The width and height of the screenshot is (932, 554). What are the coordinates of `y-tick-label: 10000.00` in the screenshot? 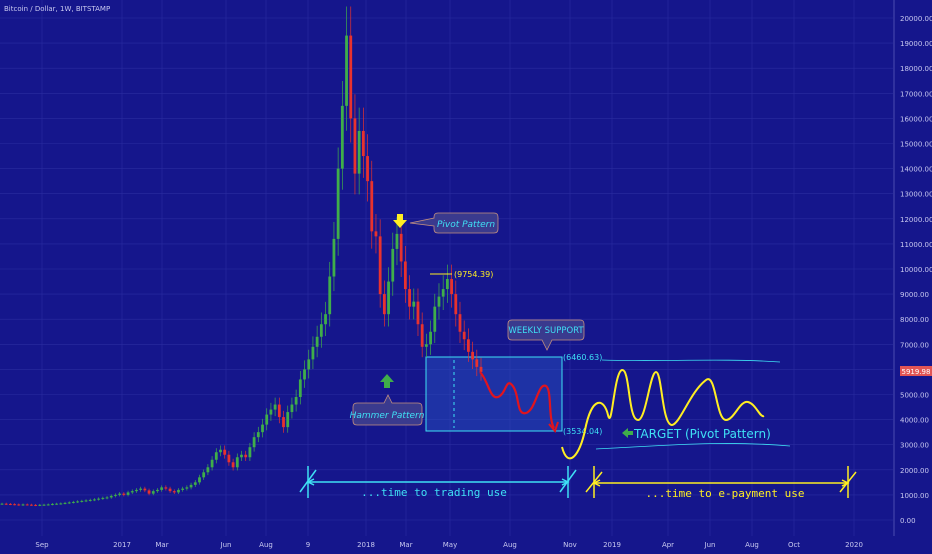 It's located at (916, 270).